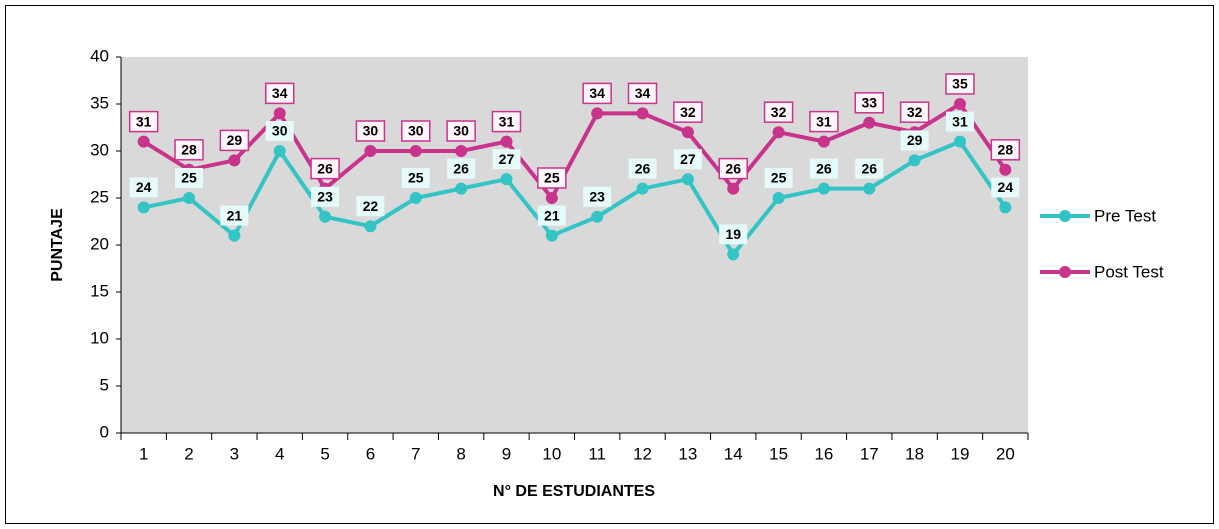  Describe the element at coordinates (370, 453) in the screenshot. I see `x-tick-label: 6` at that location.